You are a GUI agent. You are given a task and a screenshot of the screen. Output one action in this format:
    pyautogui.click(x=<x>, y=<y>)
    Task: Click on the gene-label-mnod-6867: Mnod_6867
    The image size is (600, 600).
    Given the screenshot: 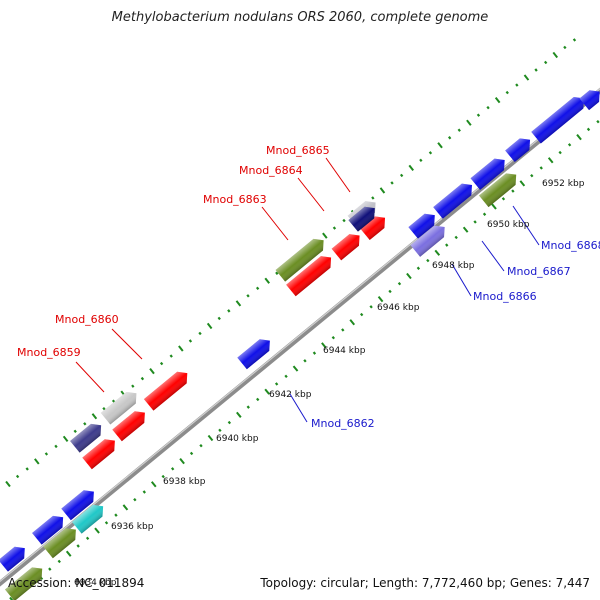 What is the action you would take?
    pyautogui.click(x=539, y=271)
    